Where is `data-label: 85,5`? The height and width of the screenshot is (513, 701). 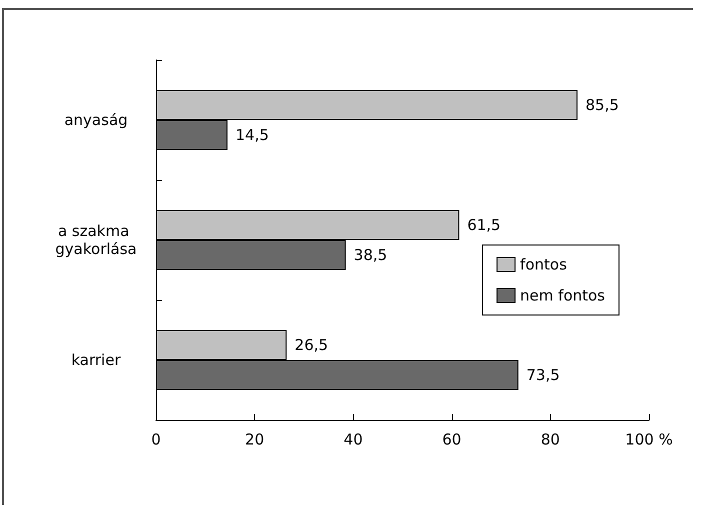
data-label: 85,5 is located at coordinates (602, 105).